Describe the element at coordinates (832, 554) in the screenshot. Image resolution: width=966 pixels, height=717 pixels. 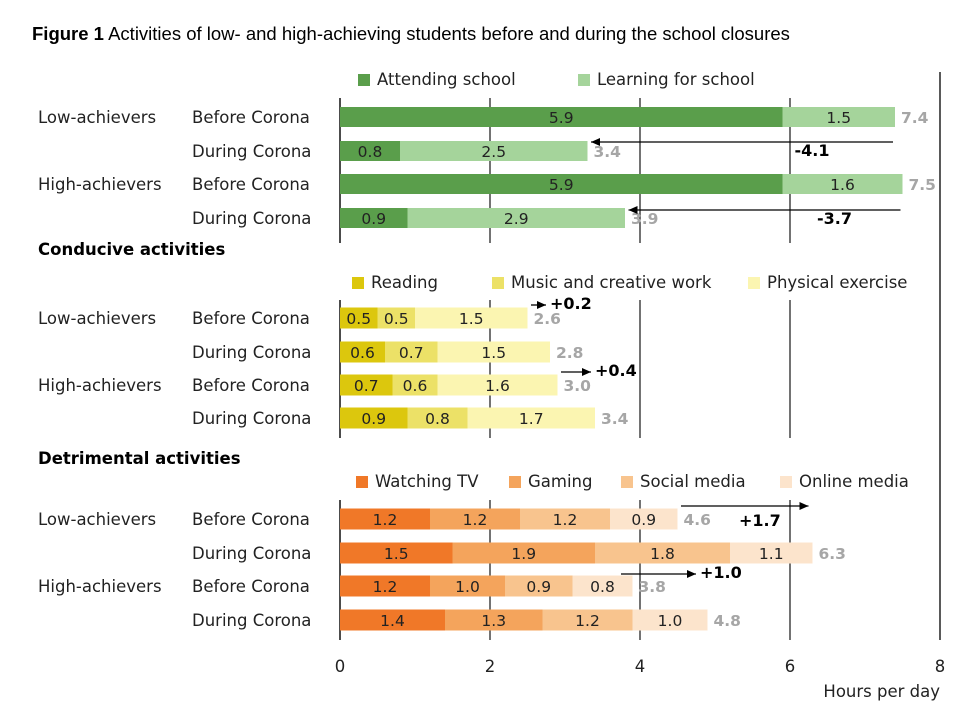
I see `bar-total-label: 6.3` at that location.